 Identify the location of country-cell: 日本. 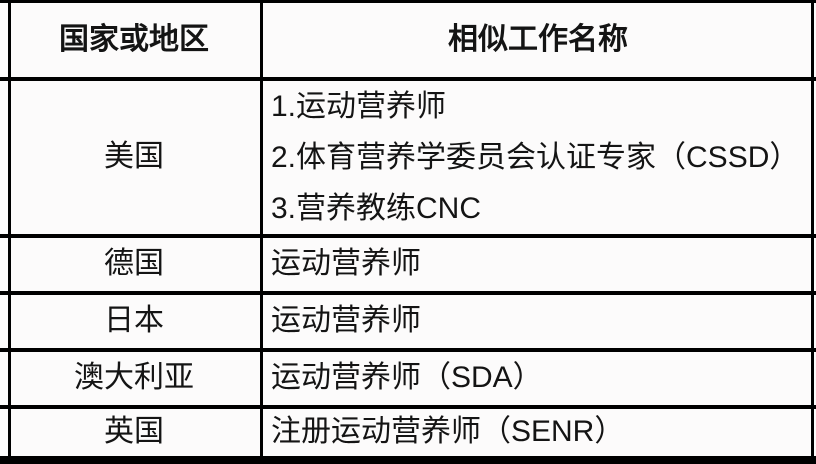
(134, 321).